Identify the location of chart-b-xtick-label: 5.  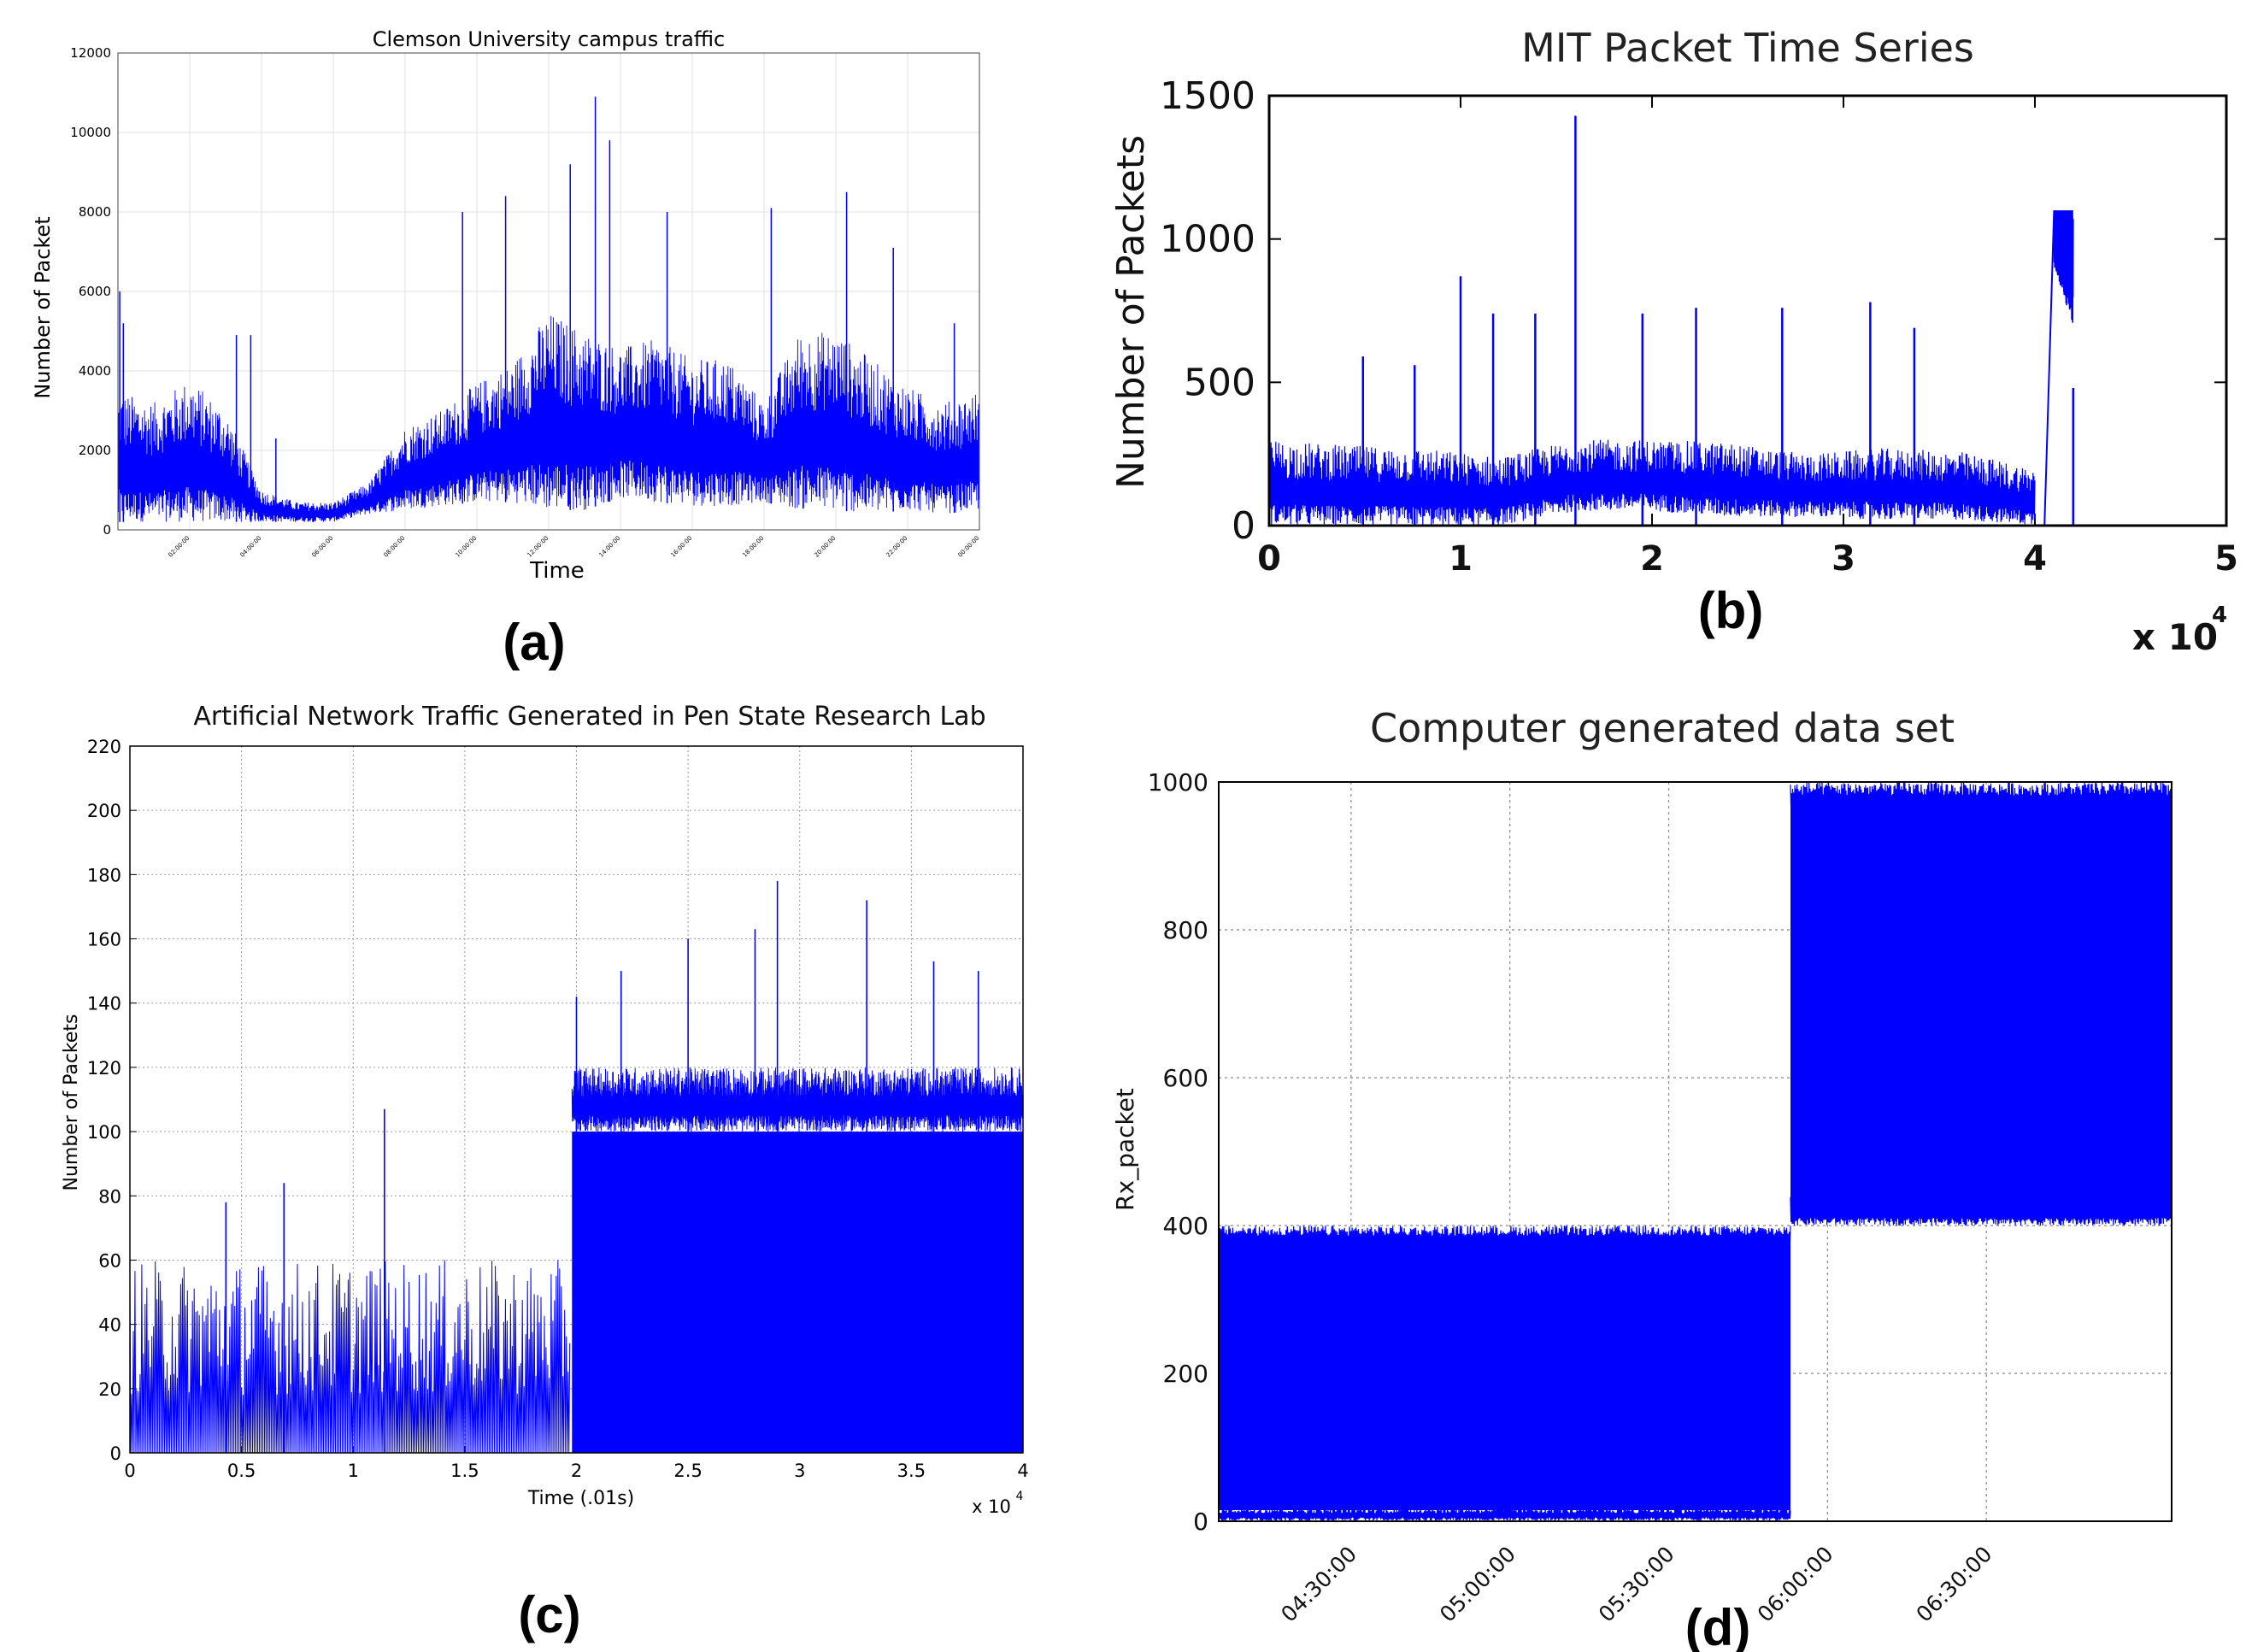
(2226, 559).